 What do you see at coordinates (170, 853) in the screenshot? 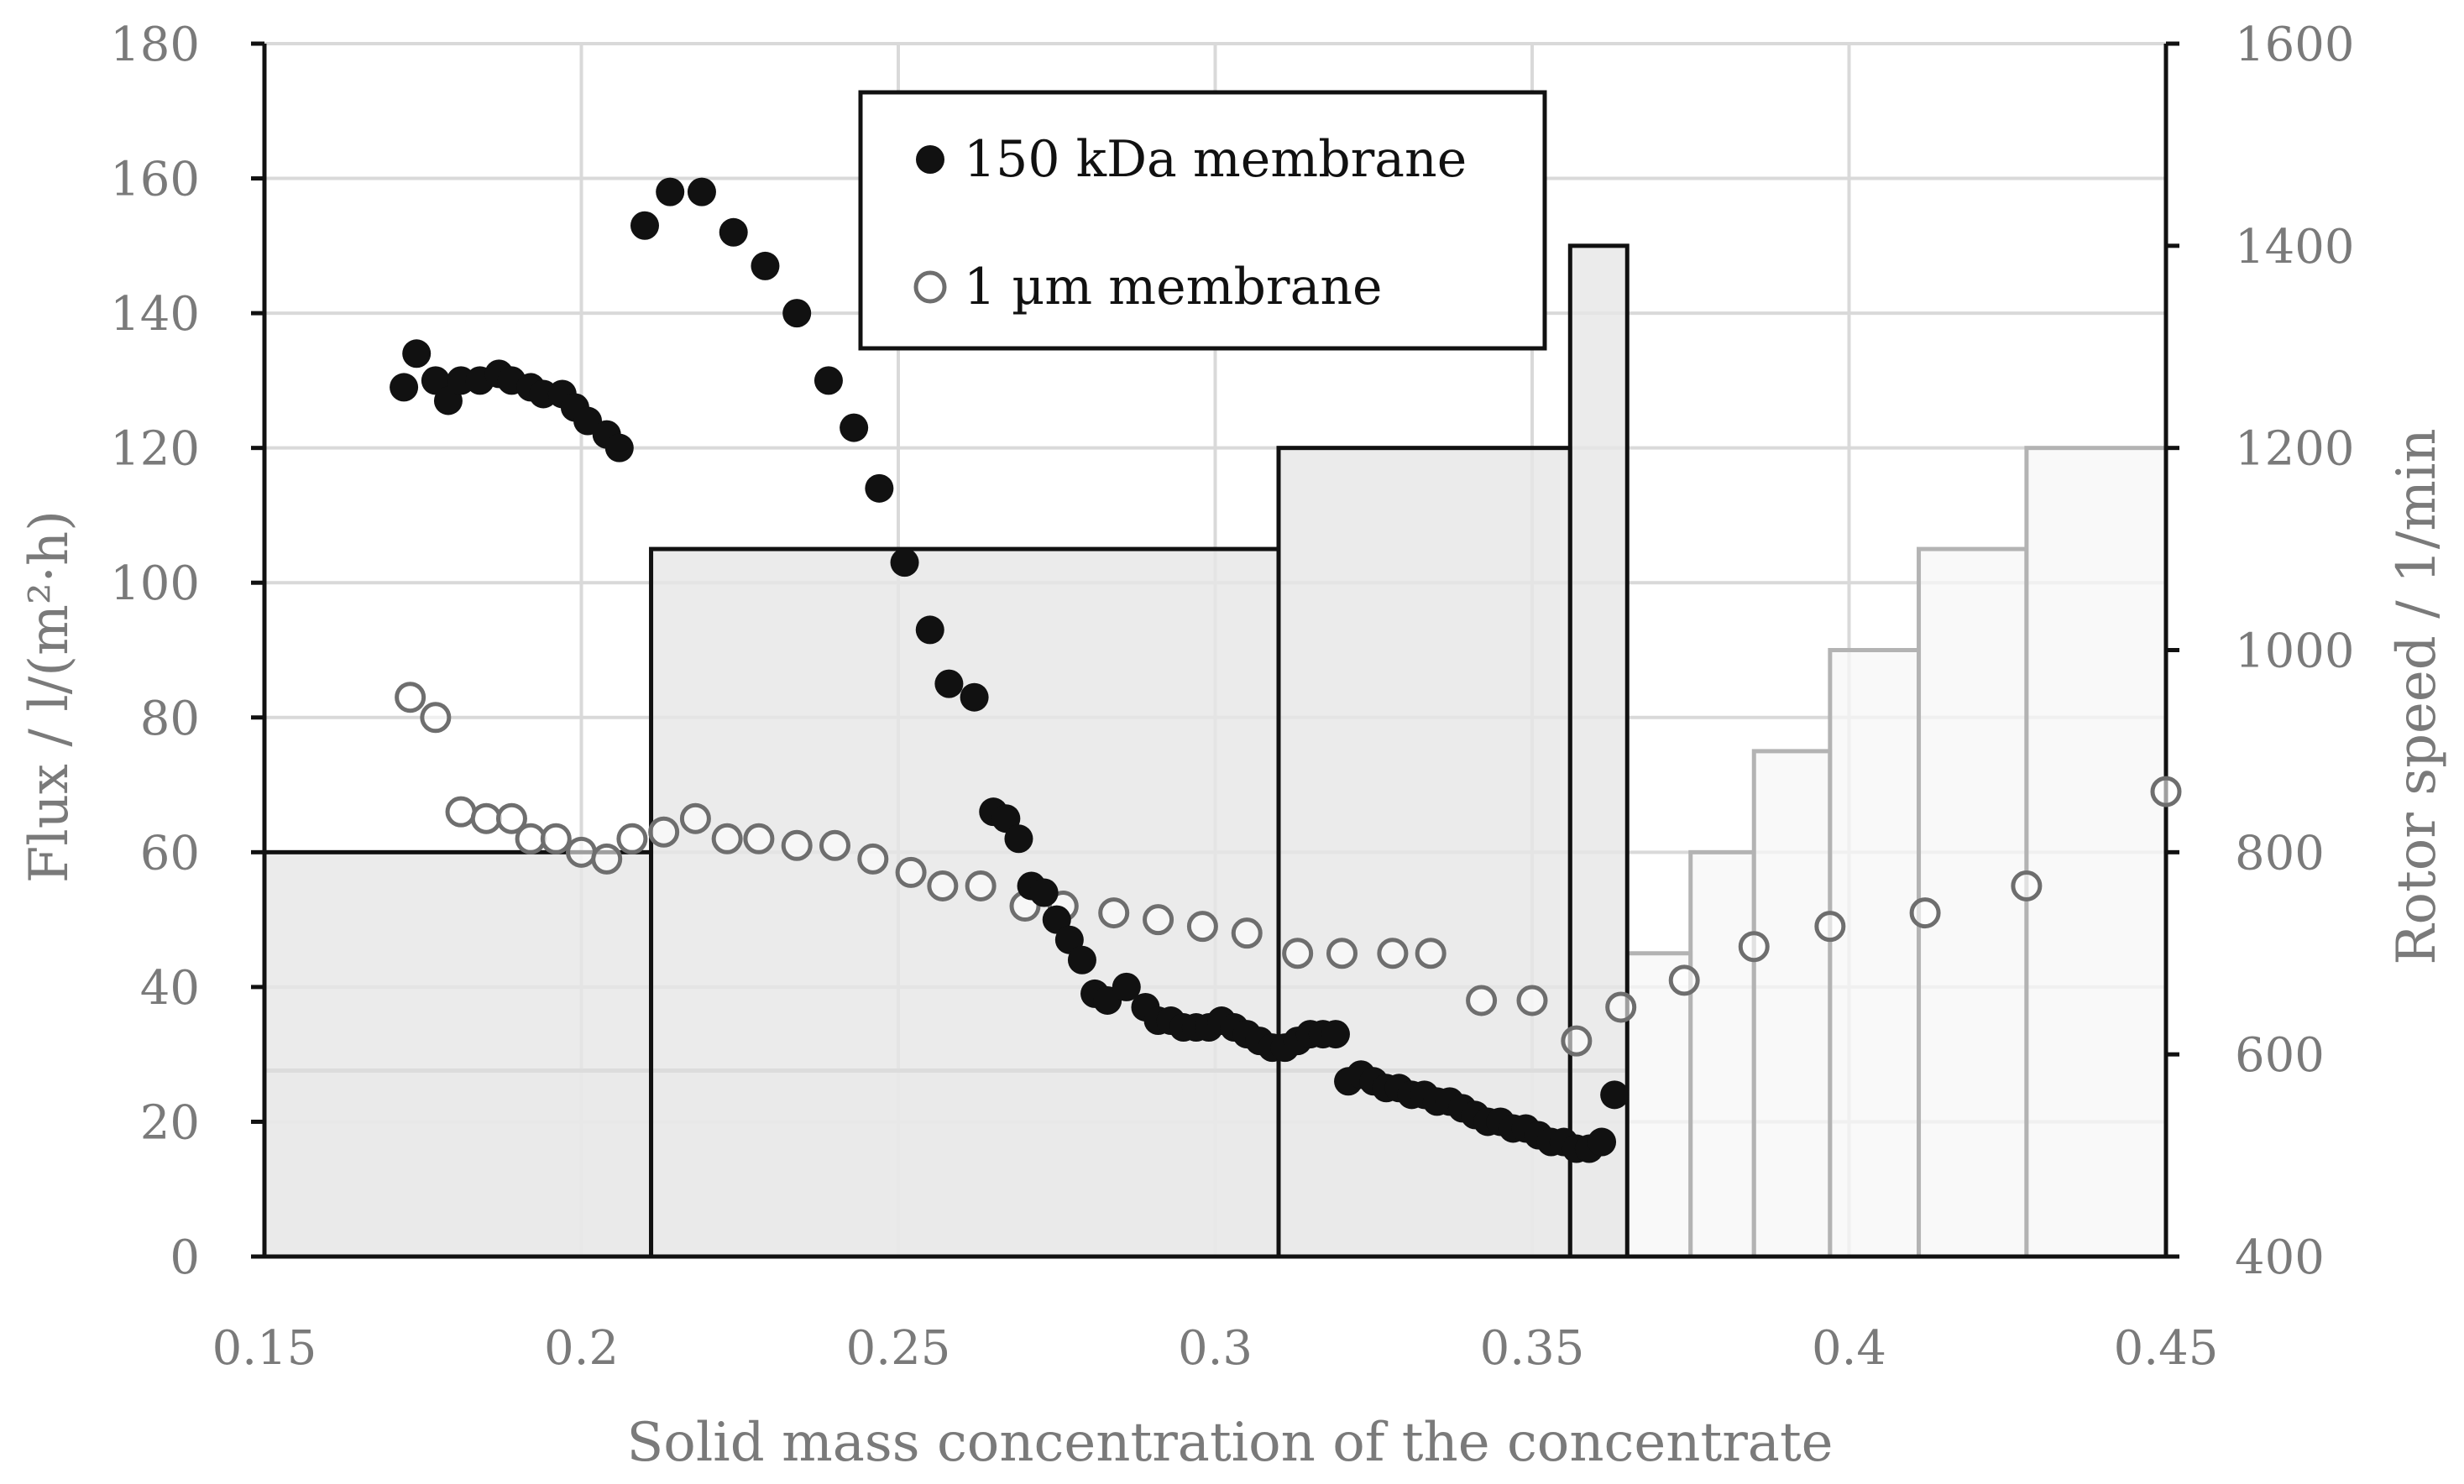
I see `y-tick-label: 60` at bounding box center [170, 853].